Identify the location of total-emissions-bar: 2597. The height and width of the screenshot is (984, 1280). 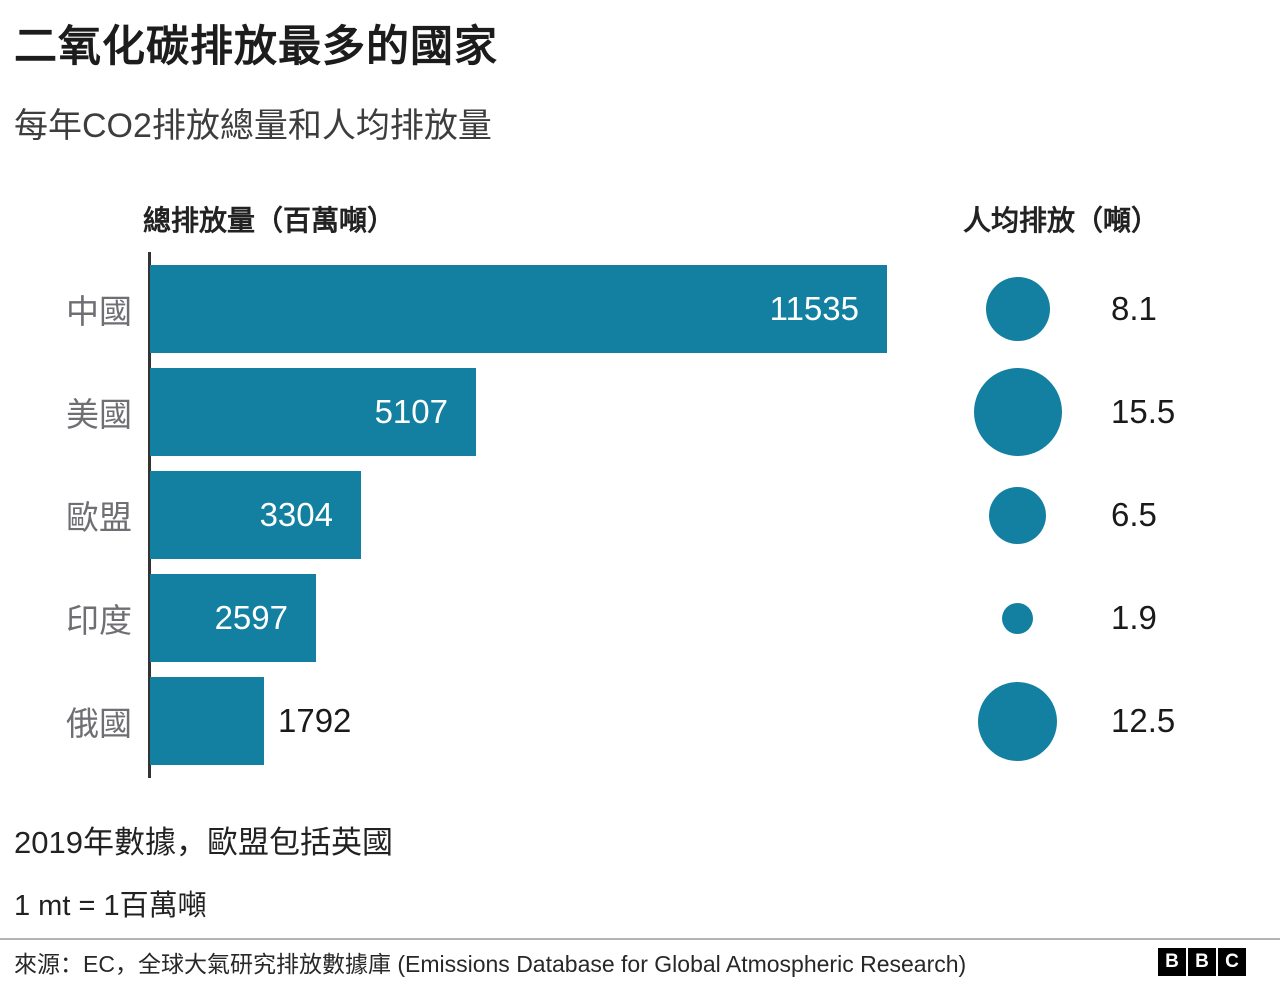
(233, 618).